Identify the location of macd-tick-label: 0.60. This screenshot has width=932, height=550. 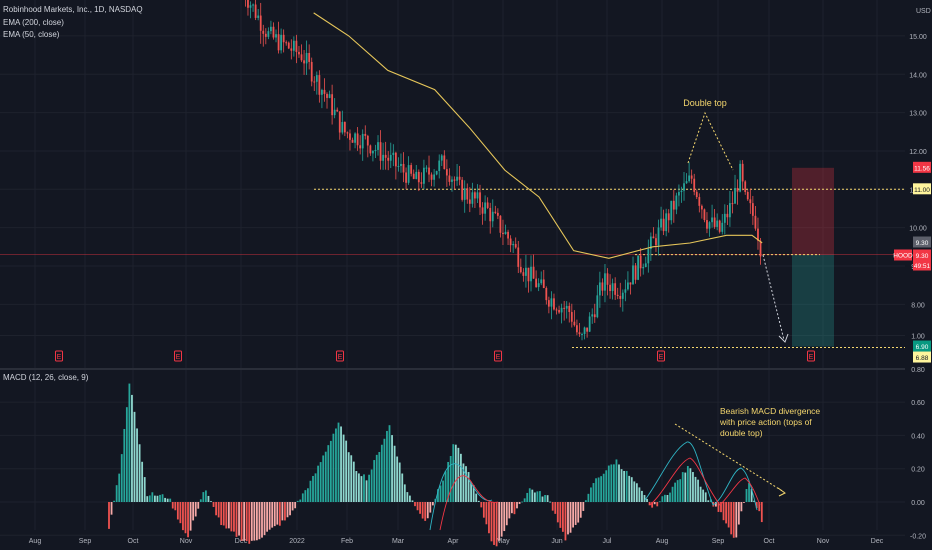
(918, 403).